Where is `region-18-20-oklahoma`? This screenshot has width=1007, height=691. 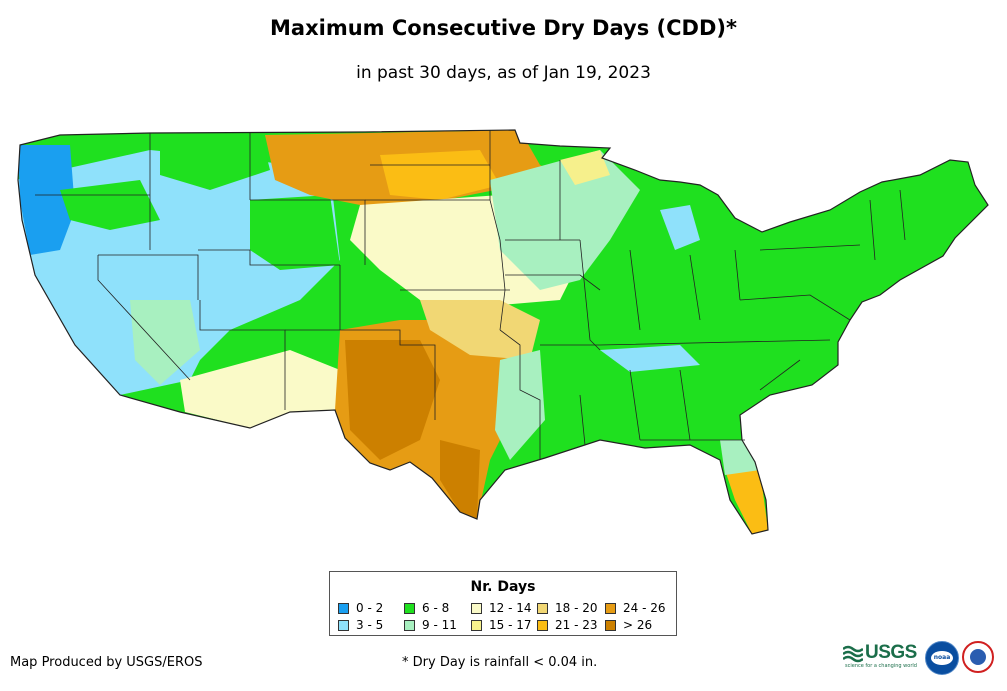 region-18-20-oklahoma is located at coordinates (480, 330).